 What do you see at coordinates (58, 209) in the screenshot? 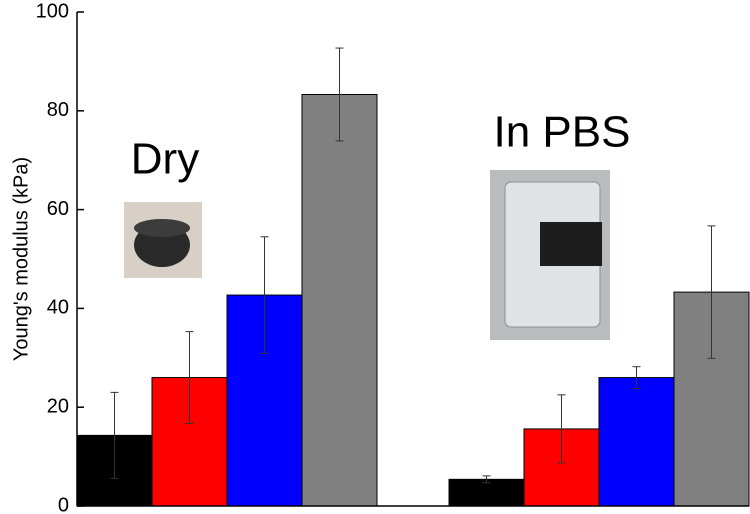
I see `y-tick-label: 60` at bounding box center [58, 209].